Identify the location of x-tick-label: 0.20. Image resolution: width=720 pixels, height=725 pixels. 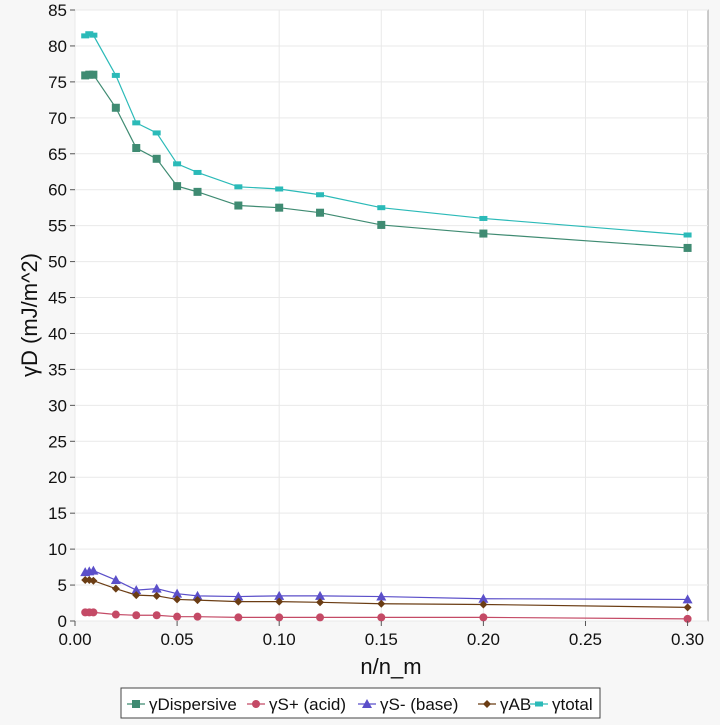
(483, 639).